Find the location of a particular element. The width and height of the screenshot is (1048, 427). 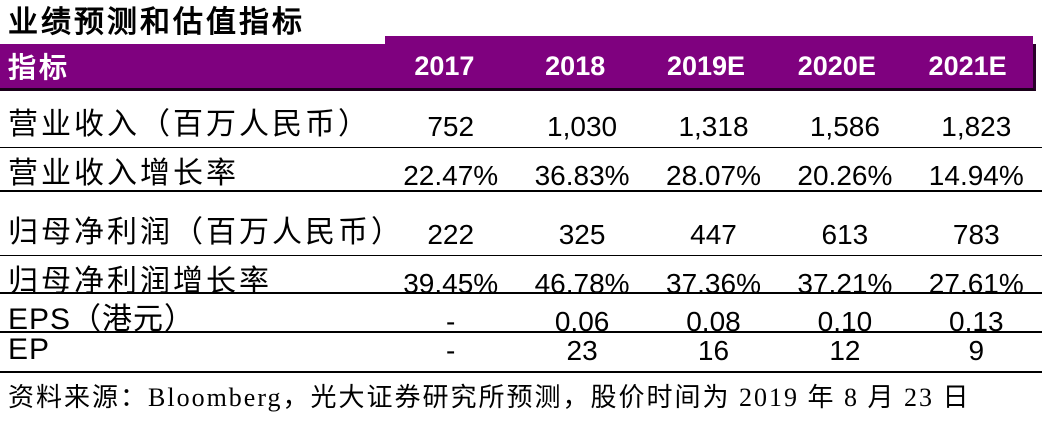

row-label: EP is located at coordinates (29, 349).